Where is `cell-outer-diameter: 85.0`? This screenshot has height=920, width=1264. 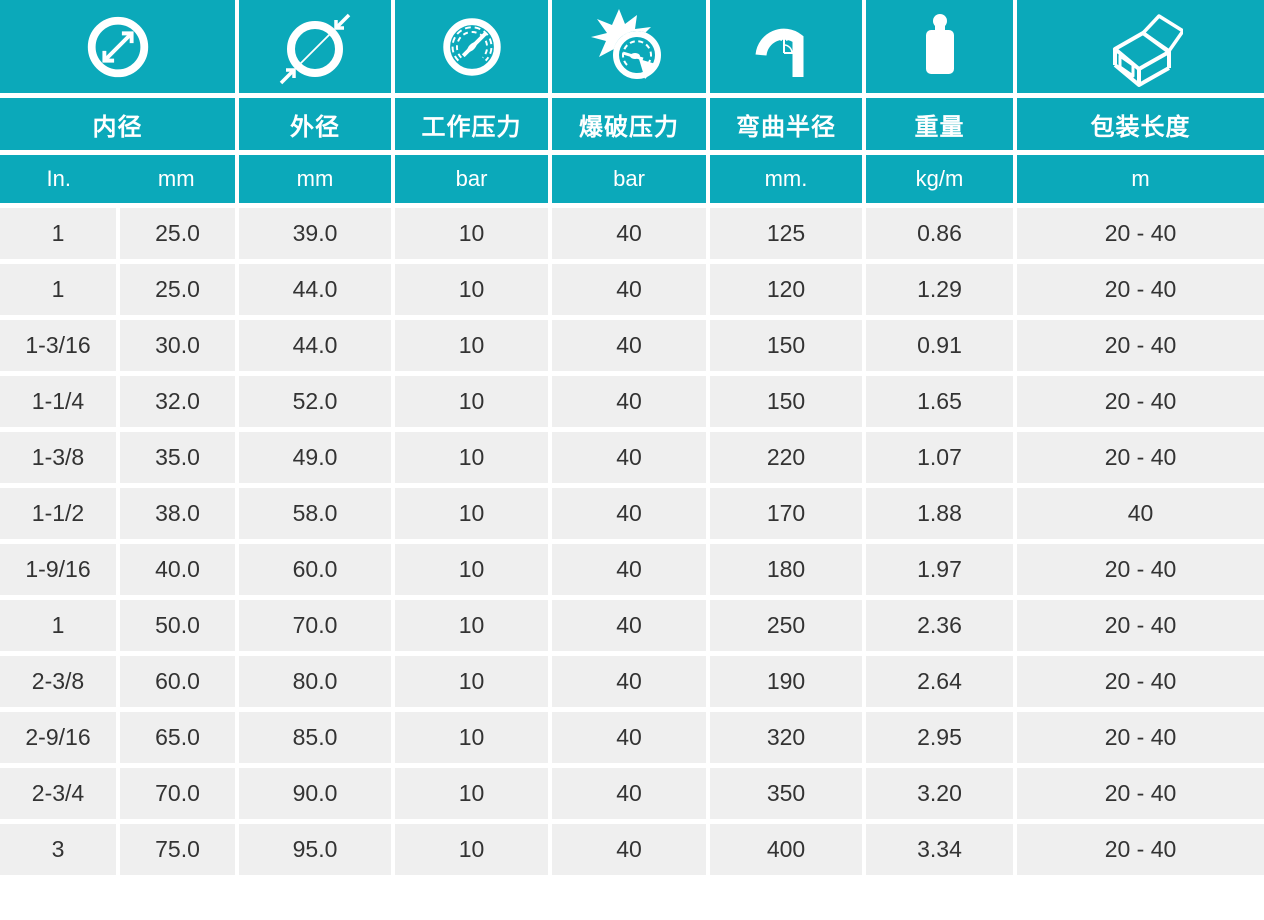 cell-outer-diameter: 85.0 is located at coordinates (315, 737).